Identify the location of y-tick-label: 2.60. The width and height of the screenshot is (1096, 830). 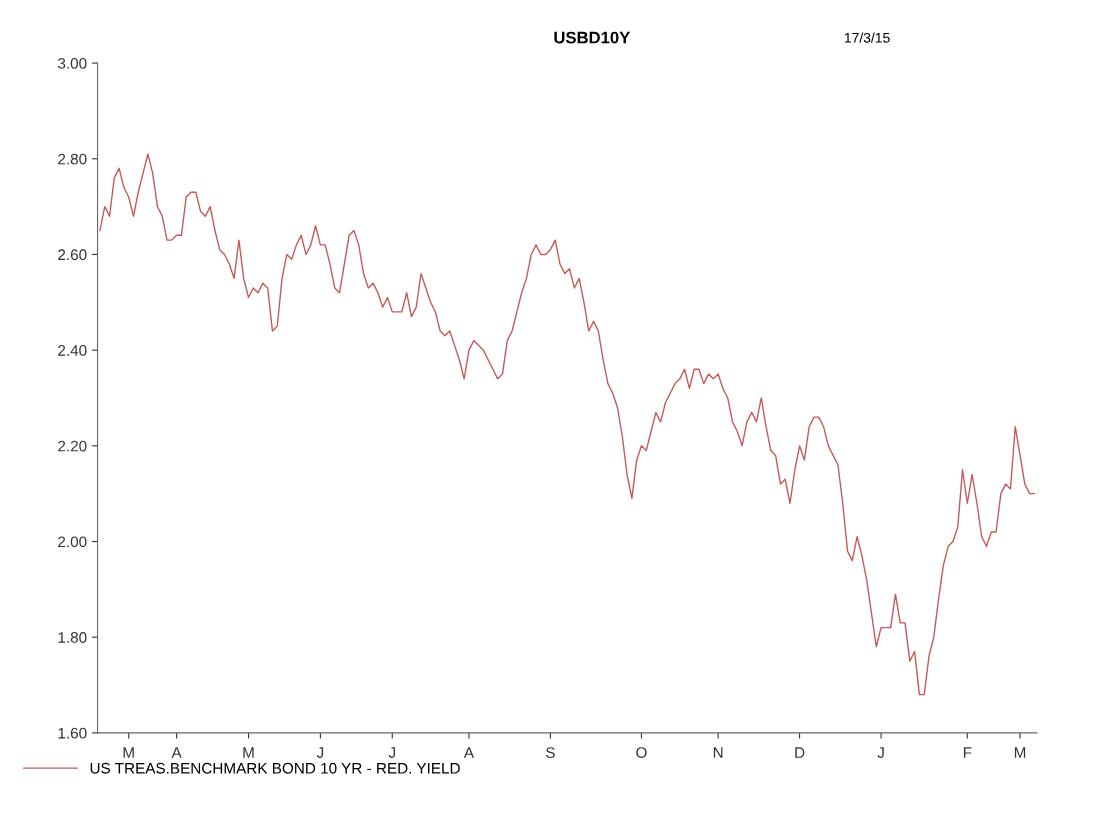
(72, 255).